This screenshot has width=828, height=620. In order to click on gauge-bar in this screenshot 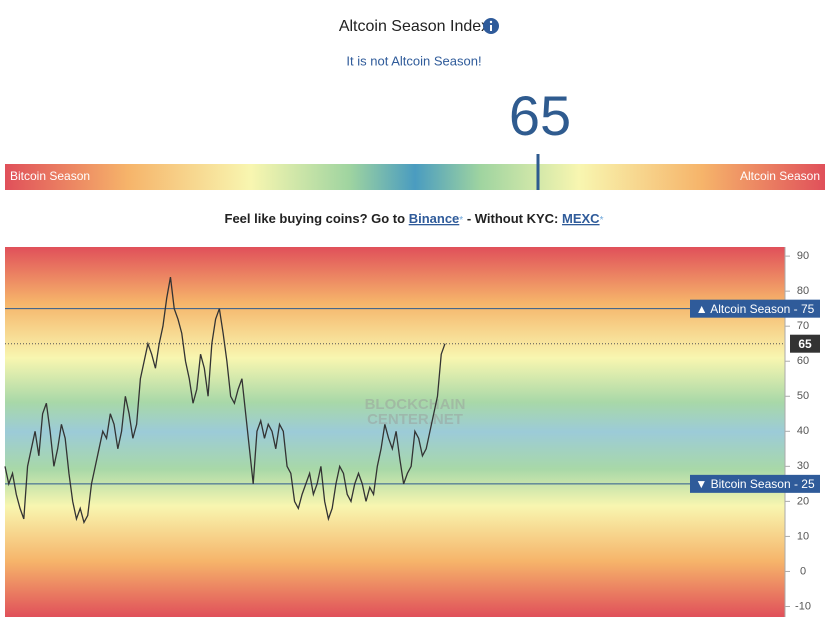, I will do `click(415, 177)`.